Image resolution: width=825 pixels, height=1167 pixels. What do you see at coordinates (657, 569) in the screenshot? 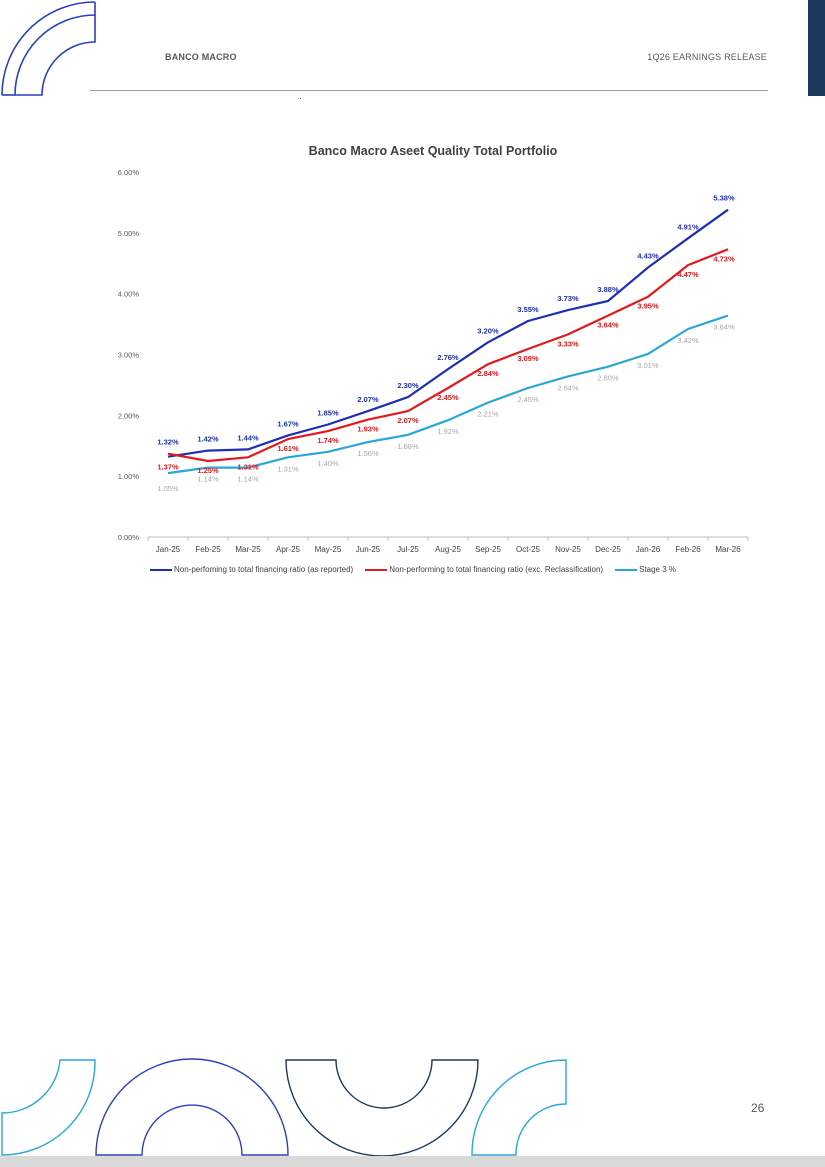
I see `legend-label: Stage 3 %` at bounding box center [657, 569].